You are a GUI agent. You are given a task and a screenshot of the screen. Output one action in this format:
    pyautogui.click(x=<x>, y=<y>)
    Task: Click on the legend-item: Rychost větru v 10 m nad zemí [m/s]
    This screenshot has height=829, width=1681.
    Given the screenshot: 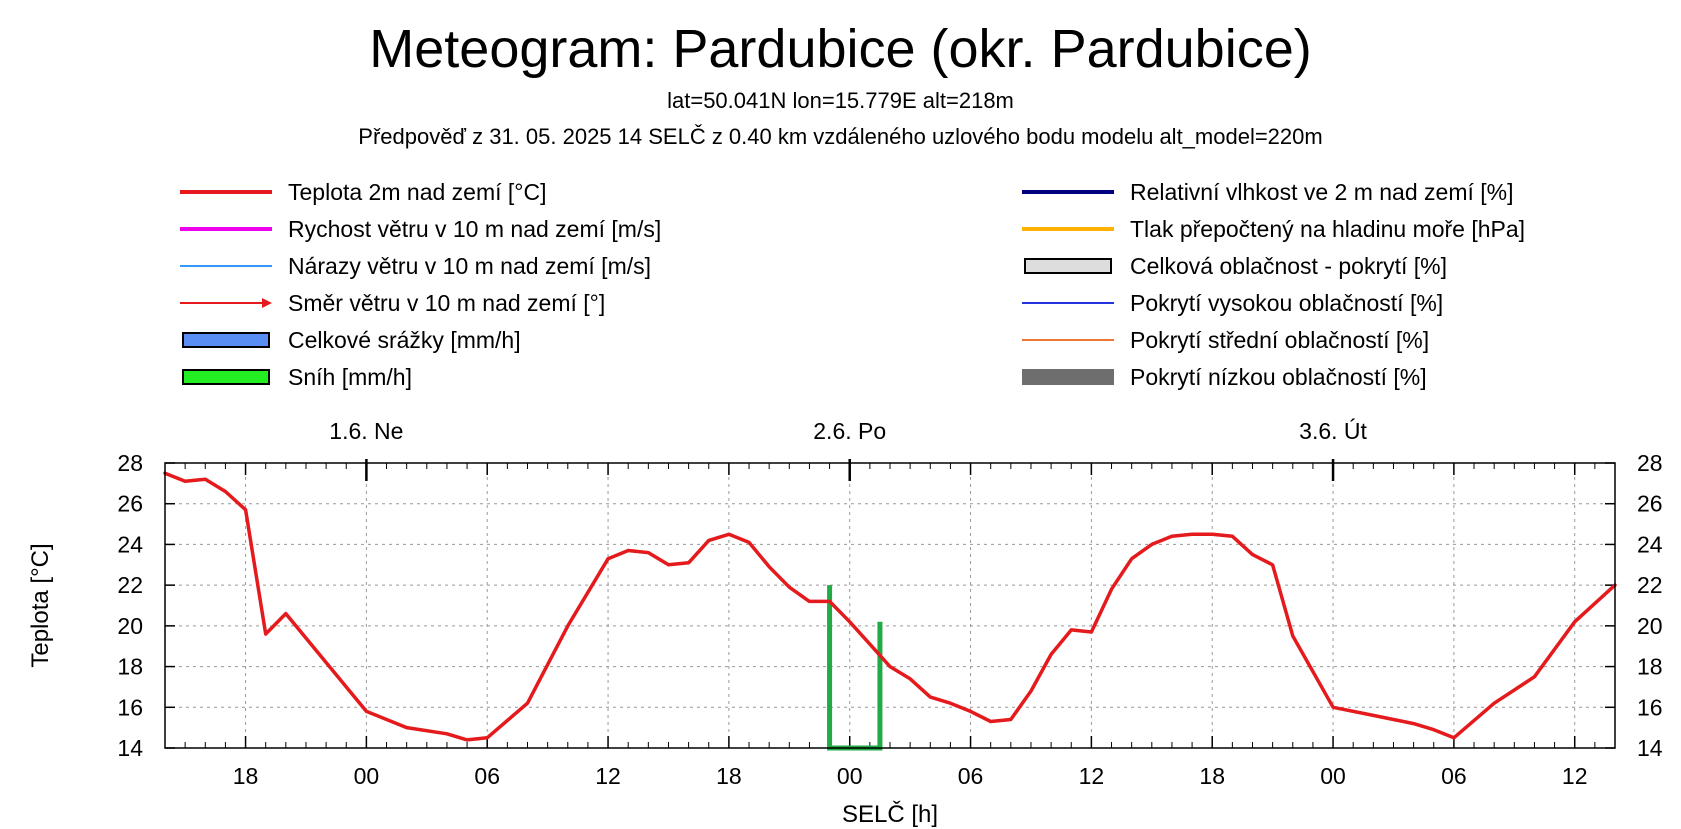 What is the action you would take?
    pyautogui.click(x=420, y=229)
    